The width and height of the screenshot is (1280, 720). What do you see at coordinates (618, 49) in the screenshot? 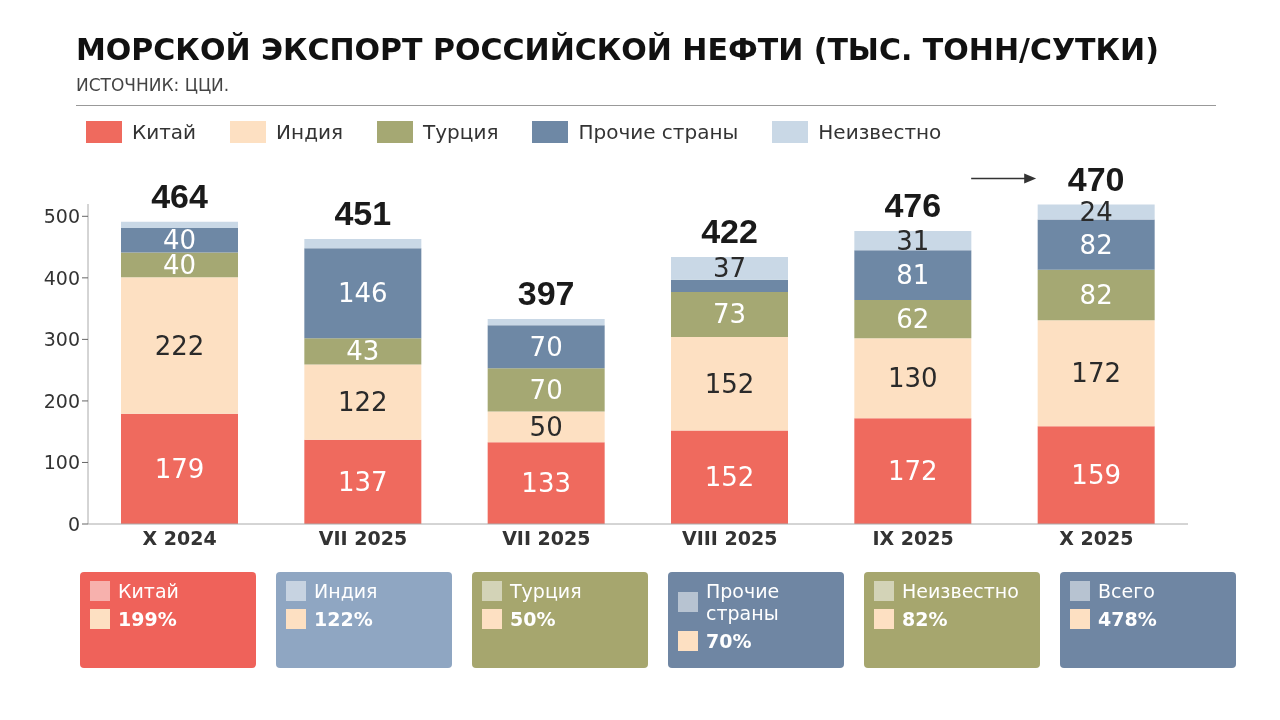
I see `chart-title: МОРСКОЙ ЭКСПОРТ РОССИЙСКОЙ НЕФТИ (ТЫС. ТОНН/СУТКИ)` at bounding box center [618, 49].